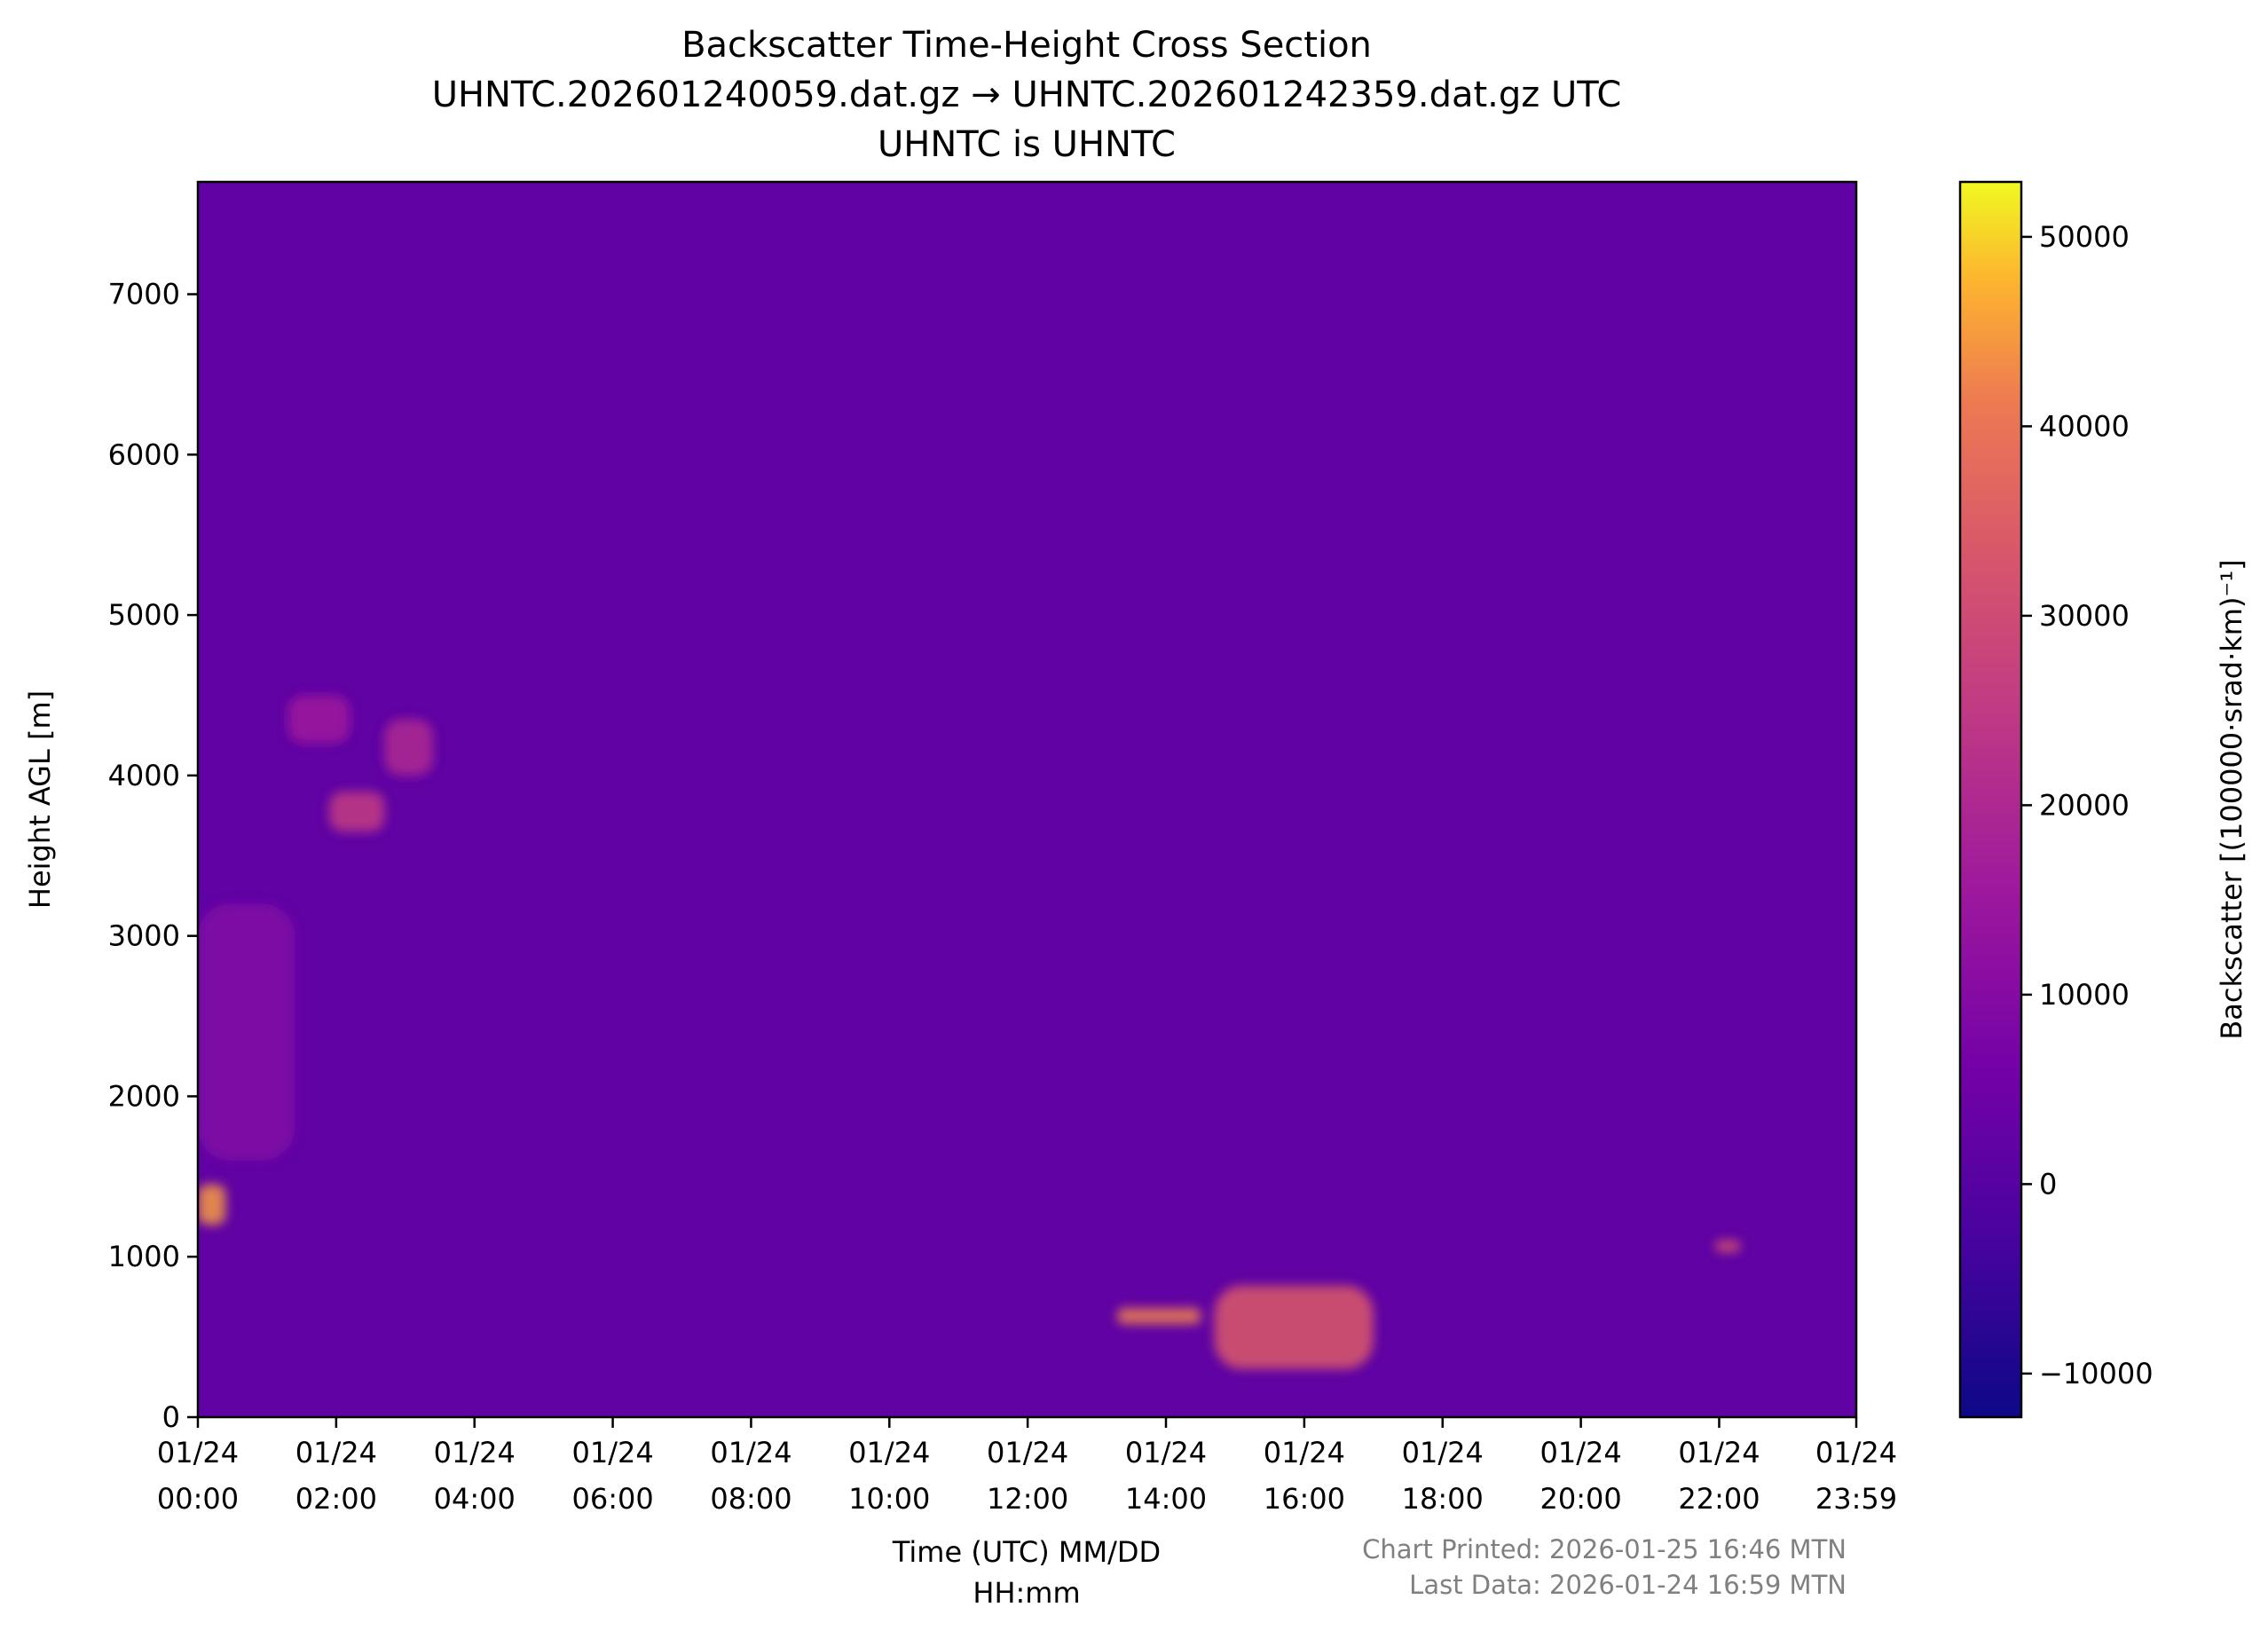  I want to click on x-tick-label: 04:00, so click(475, 1499).